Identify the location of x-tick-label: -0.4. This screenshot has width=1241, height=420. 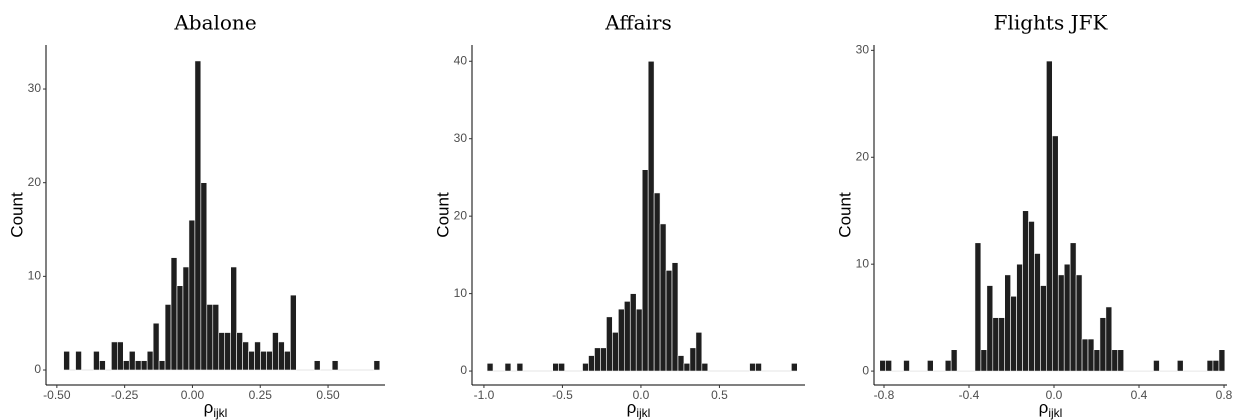
(969, 395).